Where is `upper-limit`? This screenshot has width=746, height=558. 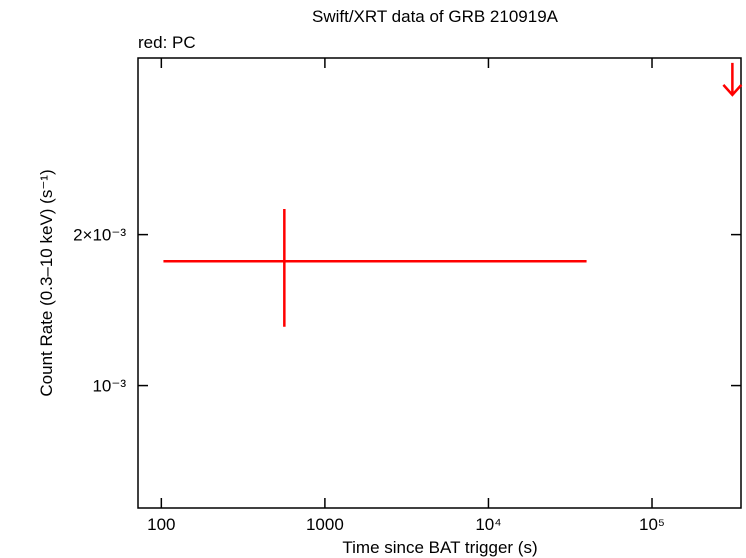
upper-limit is located at coordinates (732, 79).